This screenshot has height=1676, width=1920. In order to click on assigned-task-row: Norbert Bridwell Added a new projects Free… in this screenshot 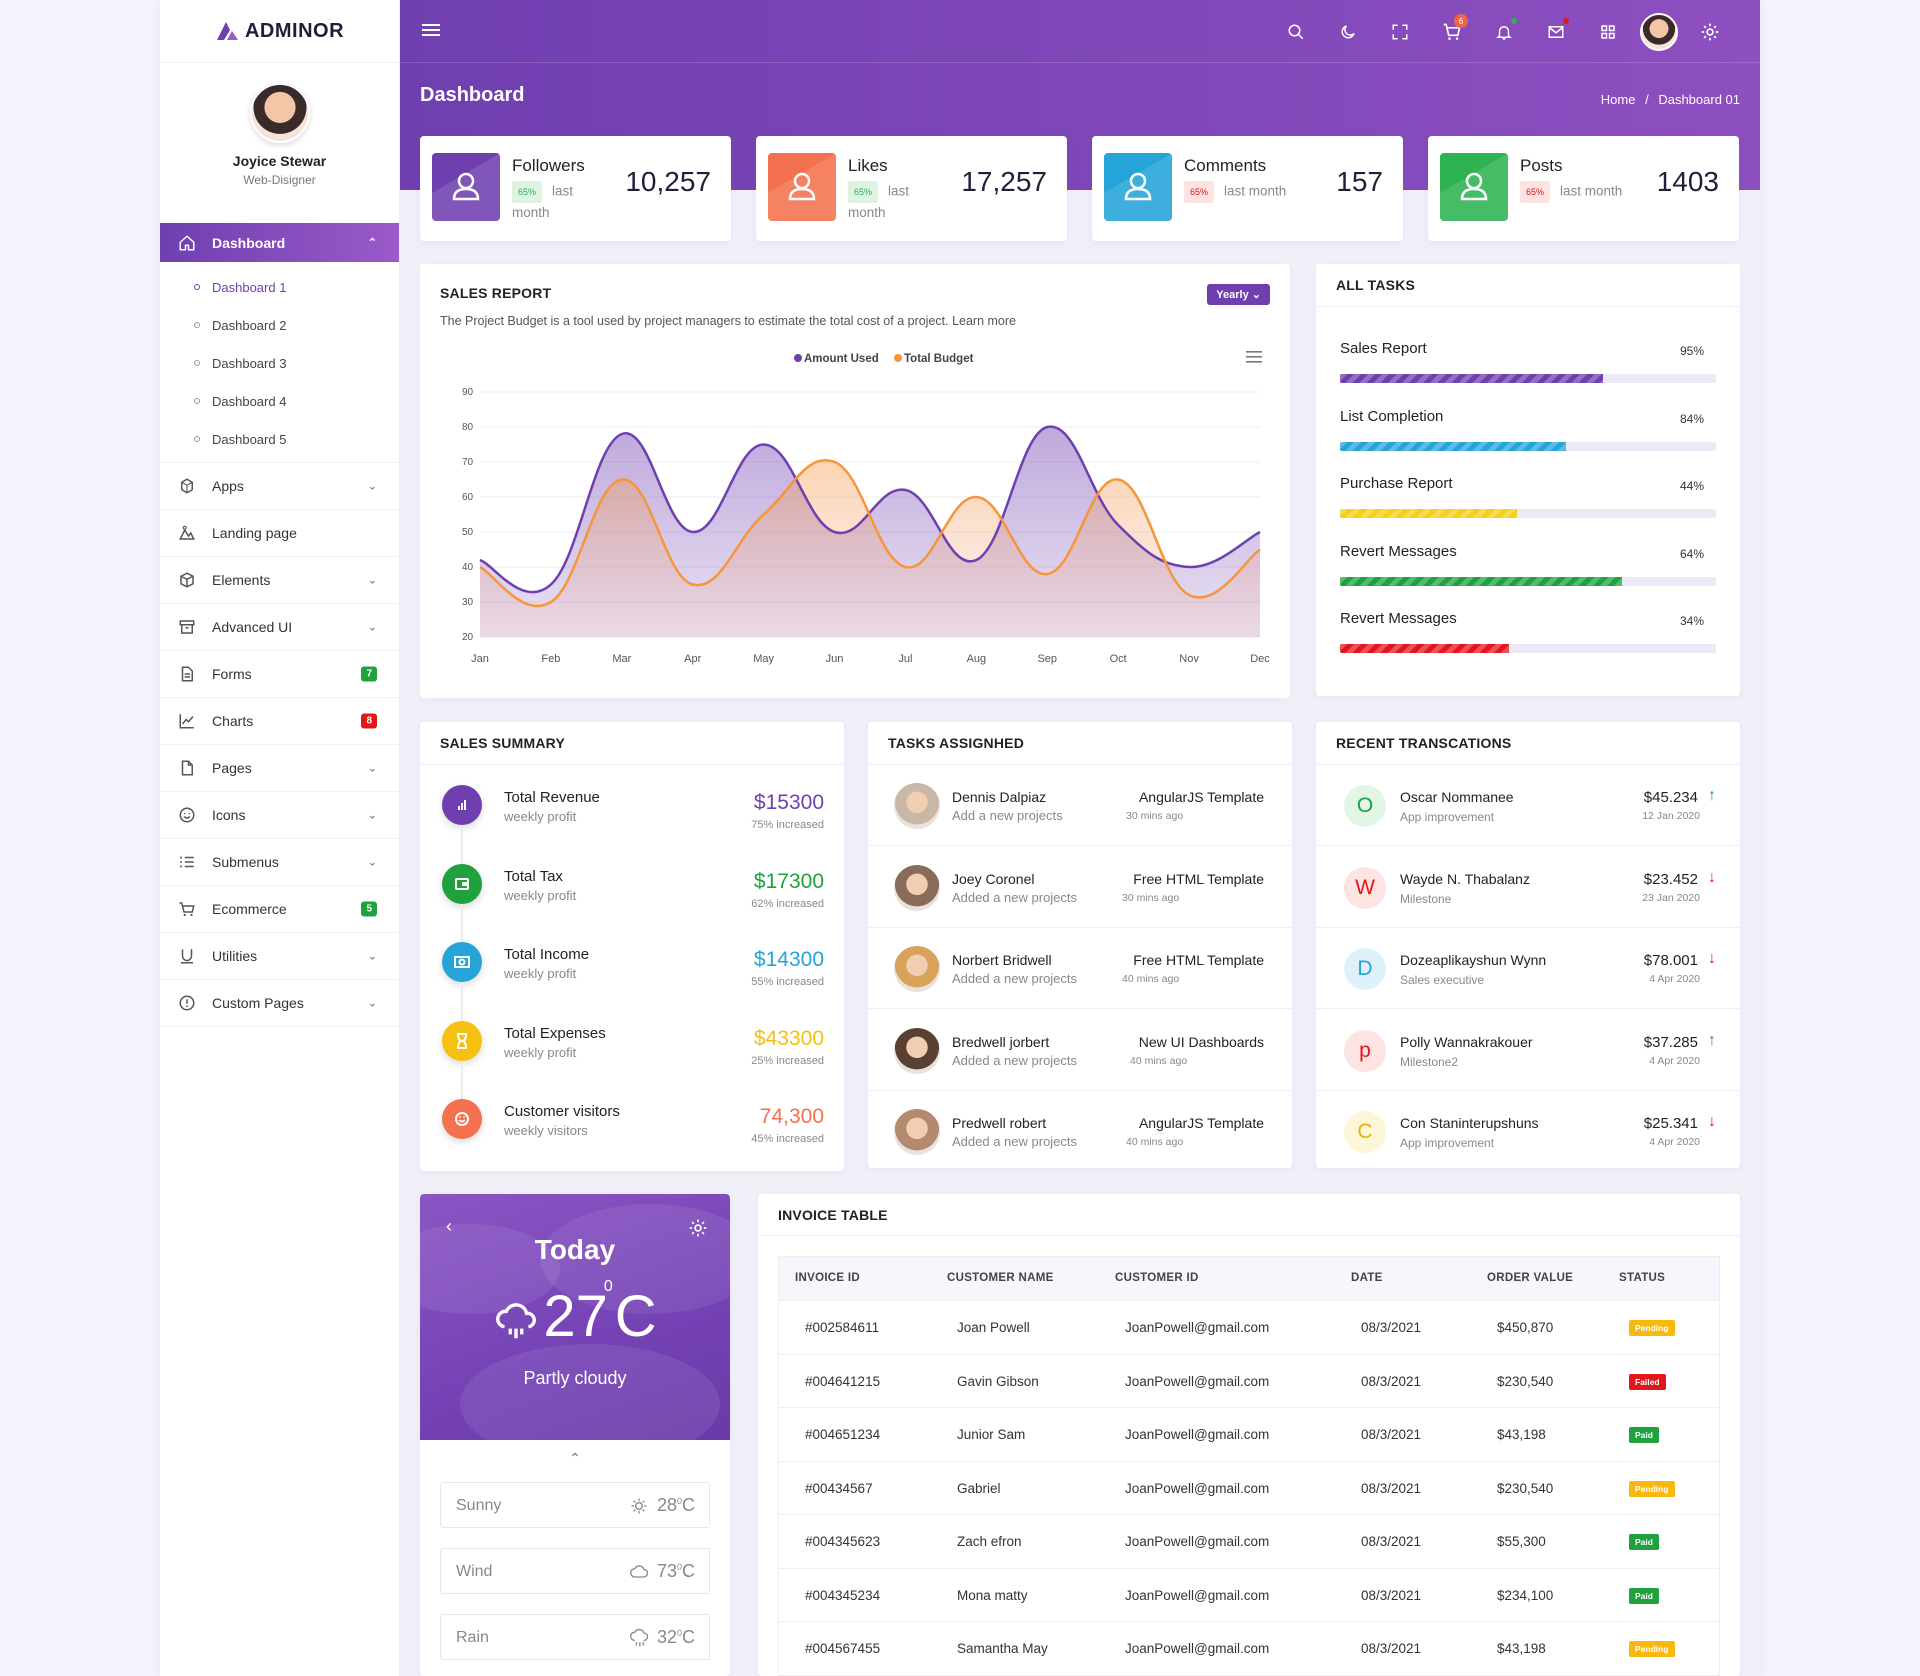, I will do `click(1080, 968)`.